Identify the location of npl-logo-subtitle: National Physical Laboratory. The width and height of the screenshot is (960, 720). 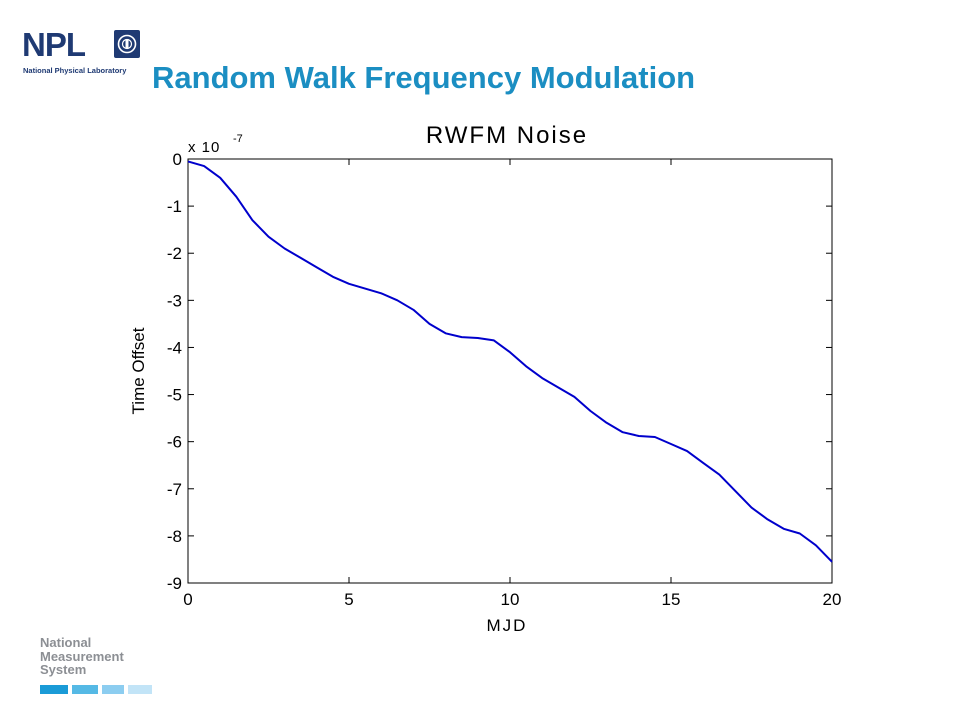
(75, 70).